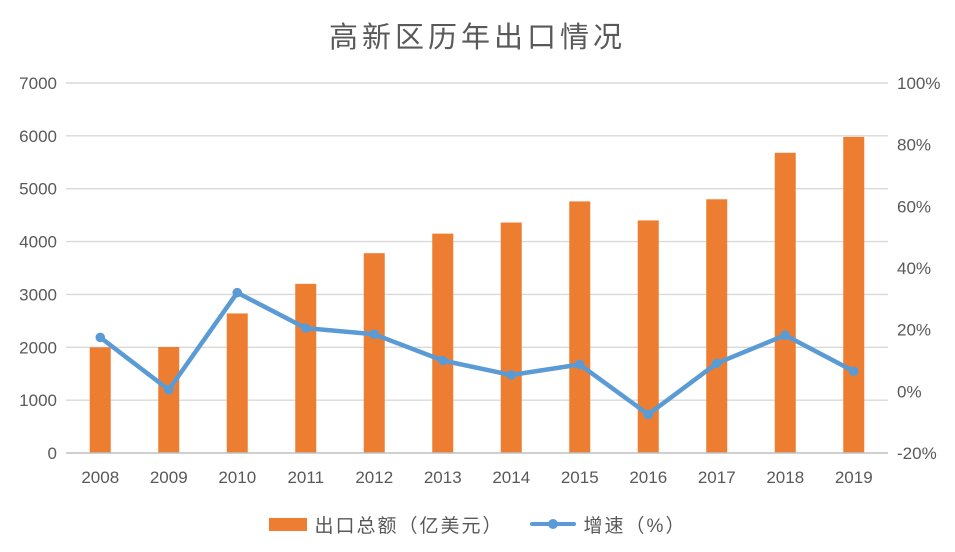 This screenshot has height=552, width=955. I want to click on chart-legend: 出口总额（亿美元） 增速（%）, so click(477, 524).